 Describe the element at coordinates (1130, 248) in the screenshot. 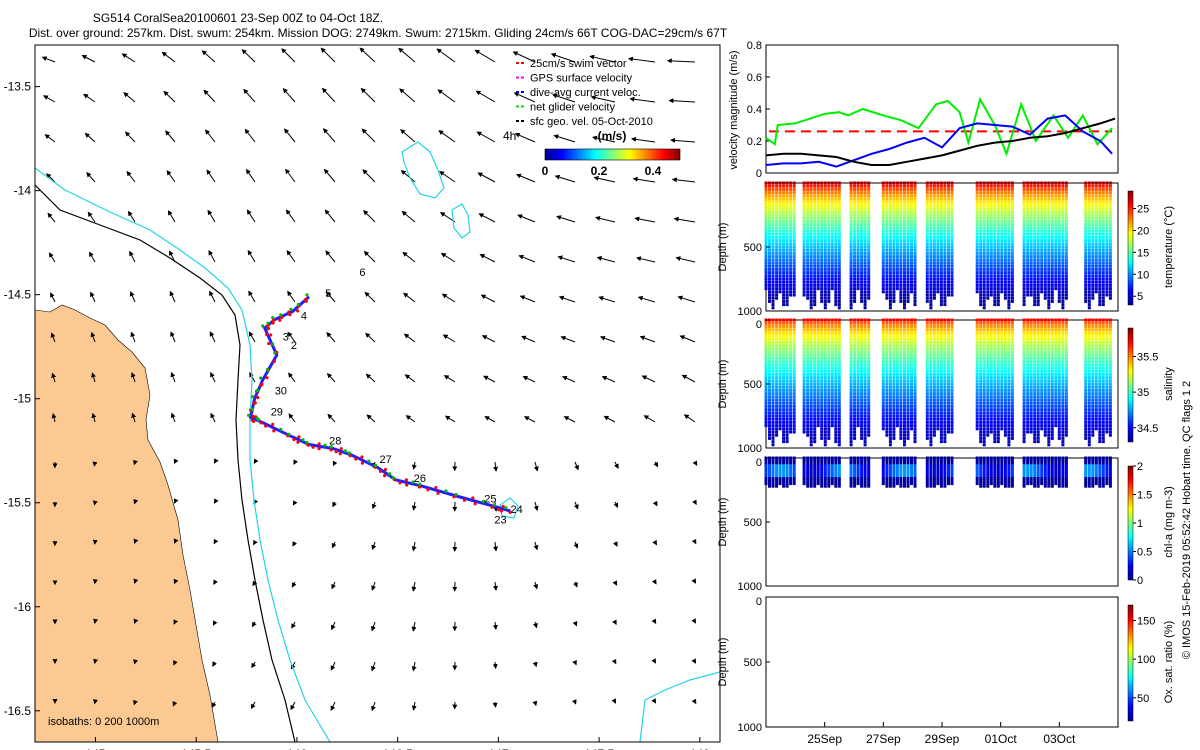

I see `section-colorbar` at that location.